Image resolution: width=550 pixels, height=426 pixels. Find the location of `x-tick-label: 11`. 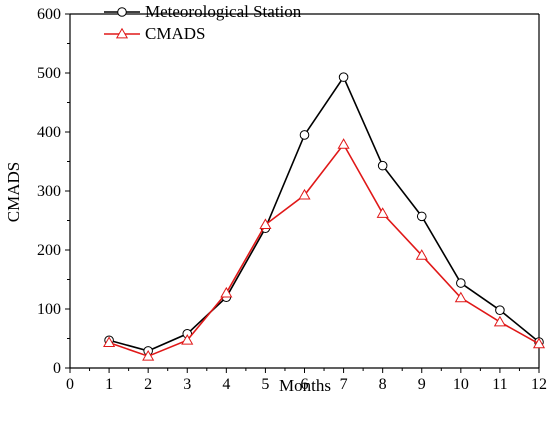

x-tick-label: 11 is located at coordinates (499, 384).